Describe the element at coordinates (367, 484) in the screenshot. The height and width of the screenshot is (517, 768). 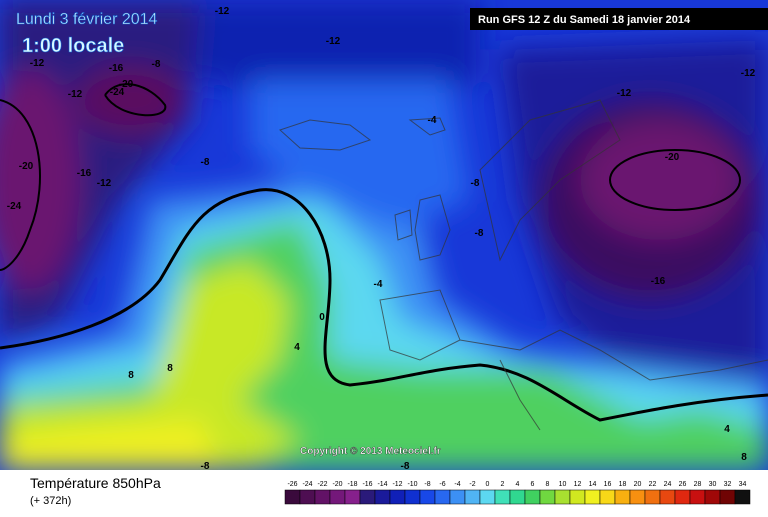
I see `scale-label: -16` at that location.